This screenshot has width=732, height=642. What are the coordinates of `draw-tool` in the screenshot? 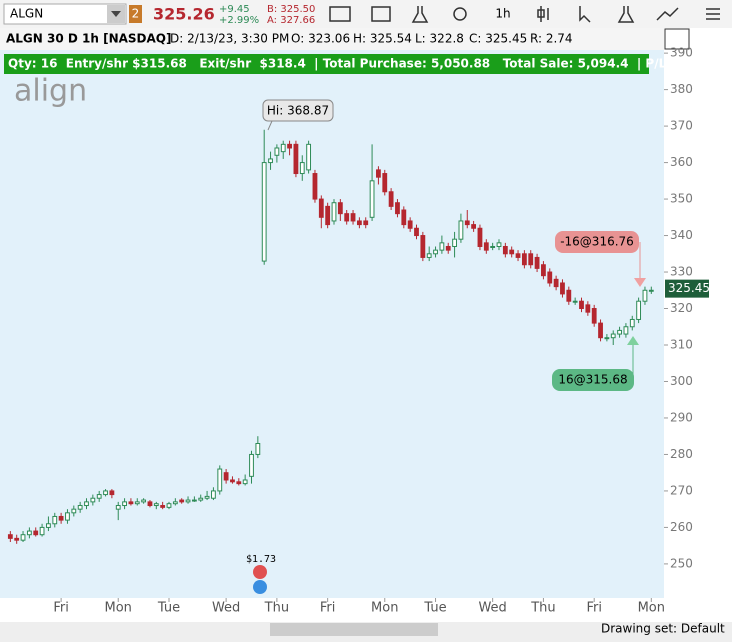 It's located at (677, 39).